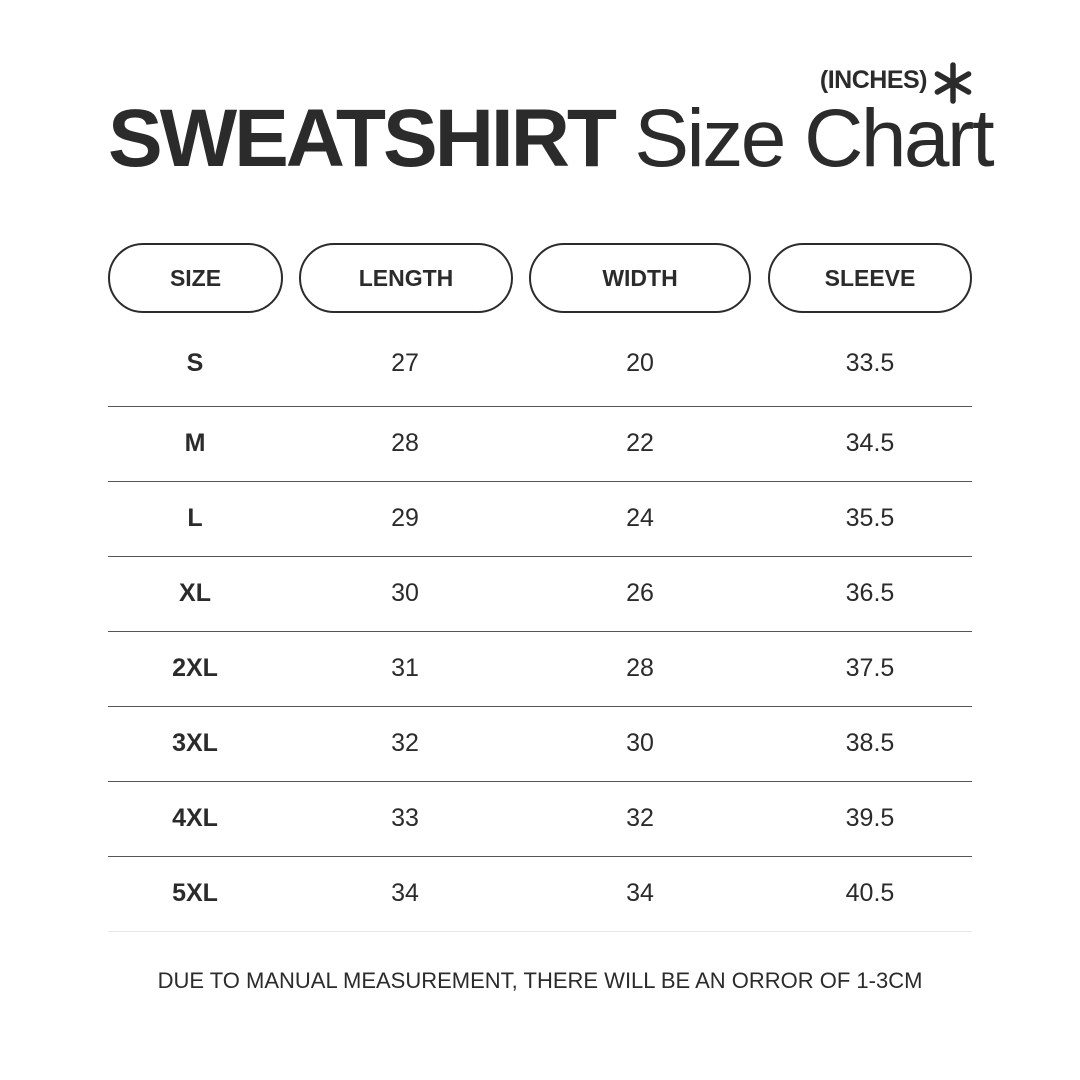 The image size is (1080, 1080). I want to click on cell-size: 2XL, so click(195, 668).